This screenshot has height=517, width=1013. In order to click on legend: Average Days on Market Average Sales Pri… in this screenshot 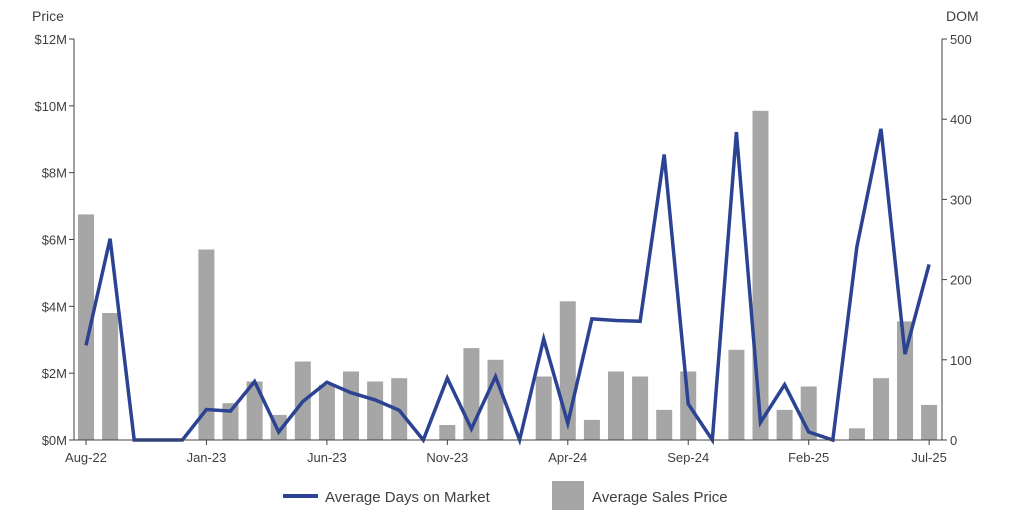, I will do `click(505, 495)`.